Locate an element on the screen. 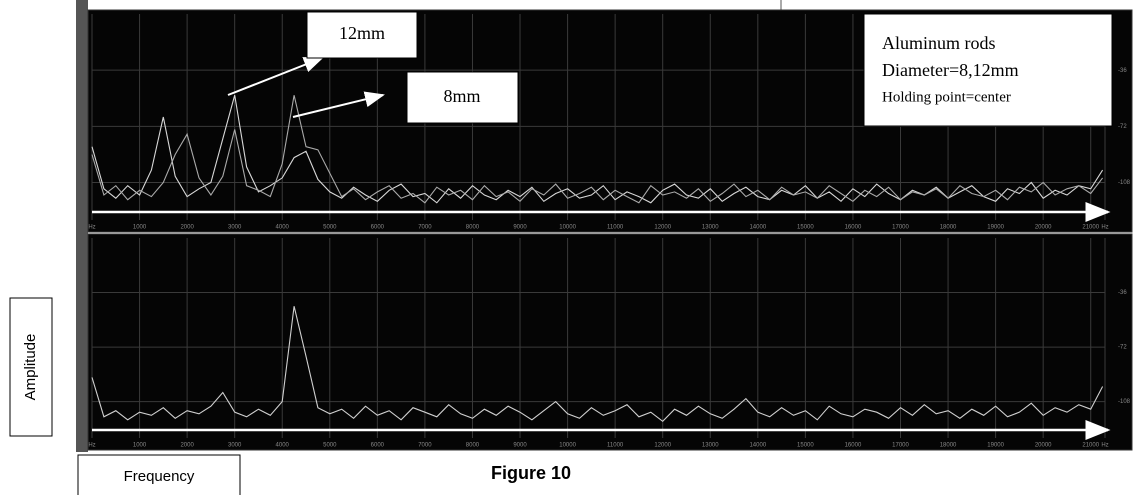 This screenshot has height=500, width=1136. annotation: 8mm is located at coordinates (461, 96).